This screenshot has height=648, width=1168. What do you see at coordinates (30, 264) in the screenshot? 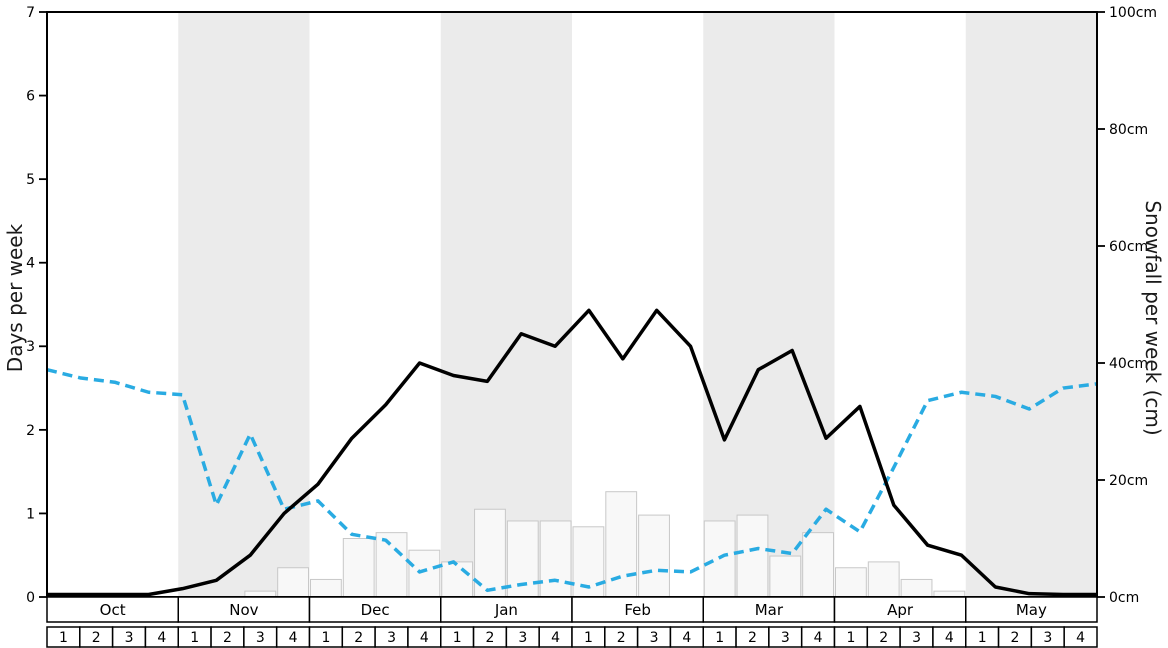
I see `left-tick-label: 4` at bounding box center [30, 264].